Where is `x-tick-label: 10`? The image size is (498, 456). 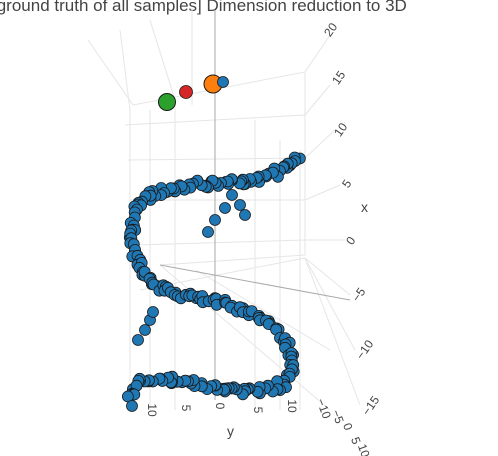
x-tick-label: 10 is located at coordinates (340, 129).